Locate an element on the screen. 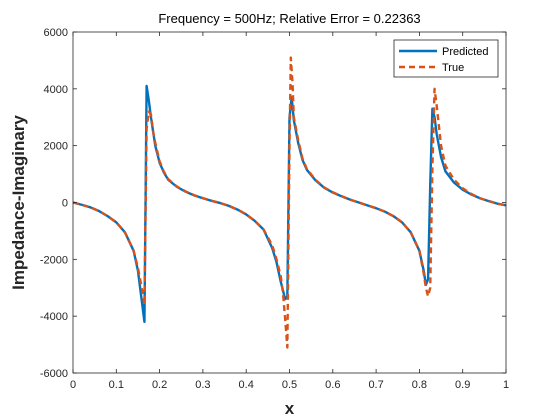 The height and width of the screenshot is (420, 560). x-tick-label: 0.6 is located at coordinates (332, 385).